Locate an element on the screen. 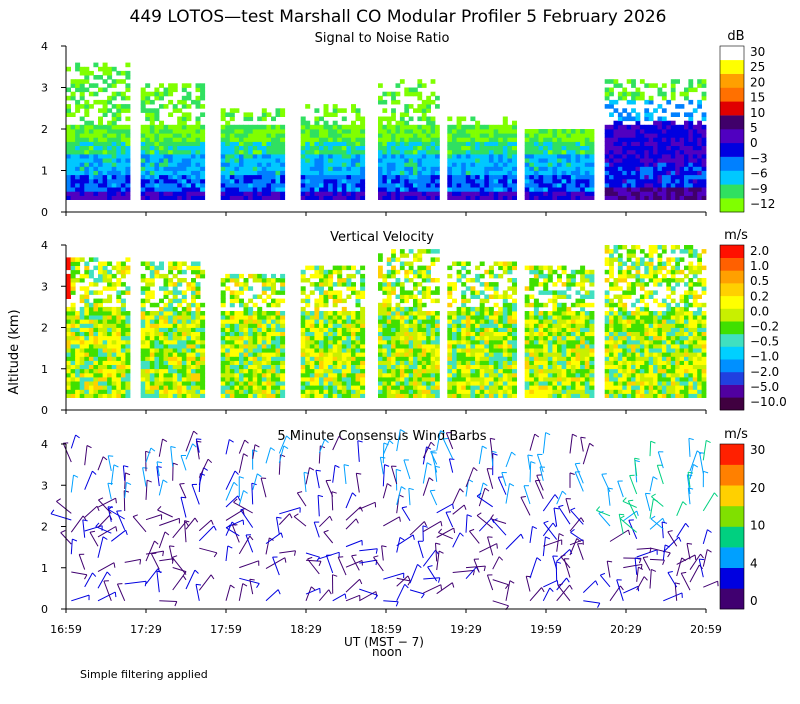 The height and width of the screenshot is (704, 800). snr-panel-title: Signal to Noise Ratio is located at coordinates (382, 38).